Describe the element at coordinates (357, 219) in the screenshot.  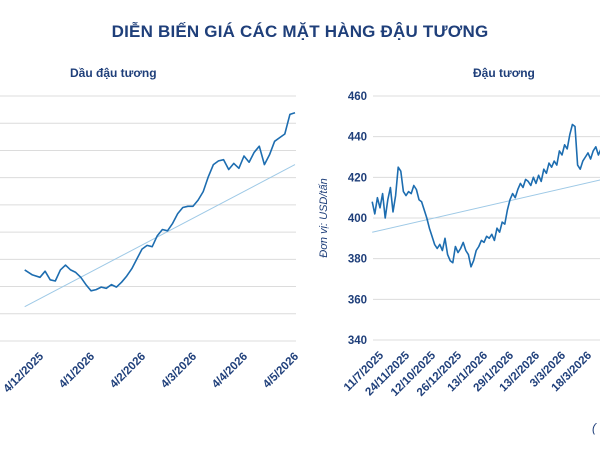
I see `bean-y-tick-label: 400` at that location.